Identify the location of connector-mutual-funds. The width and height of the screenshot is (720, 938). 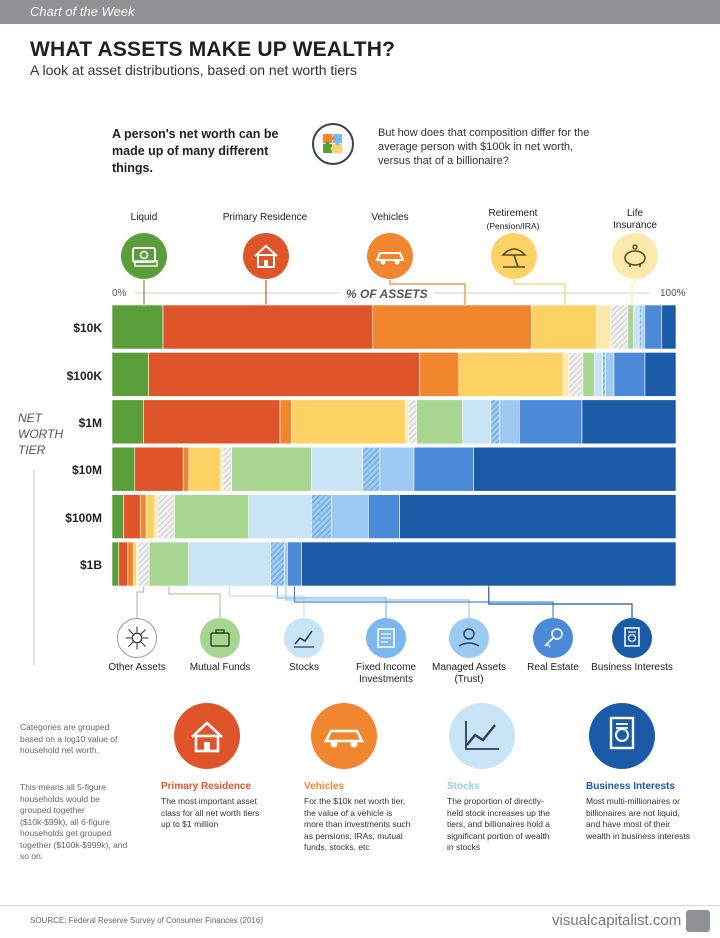
(194, 602).